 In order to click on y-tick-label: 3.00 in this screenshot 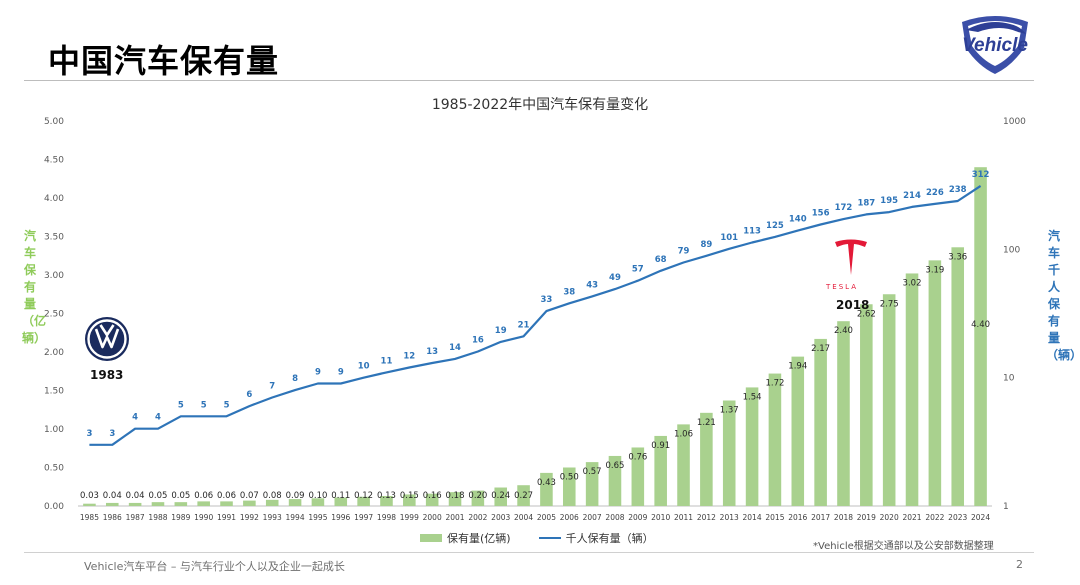, I will do `click(54, 276)`.